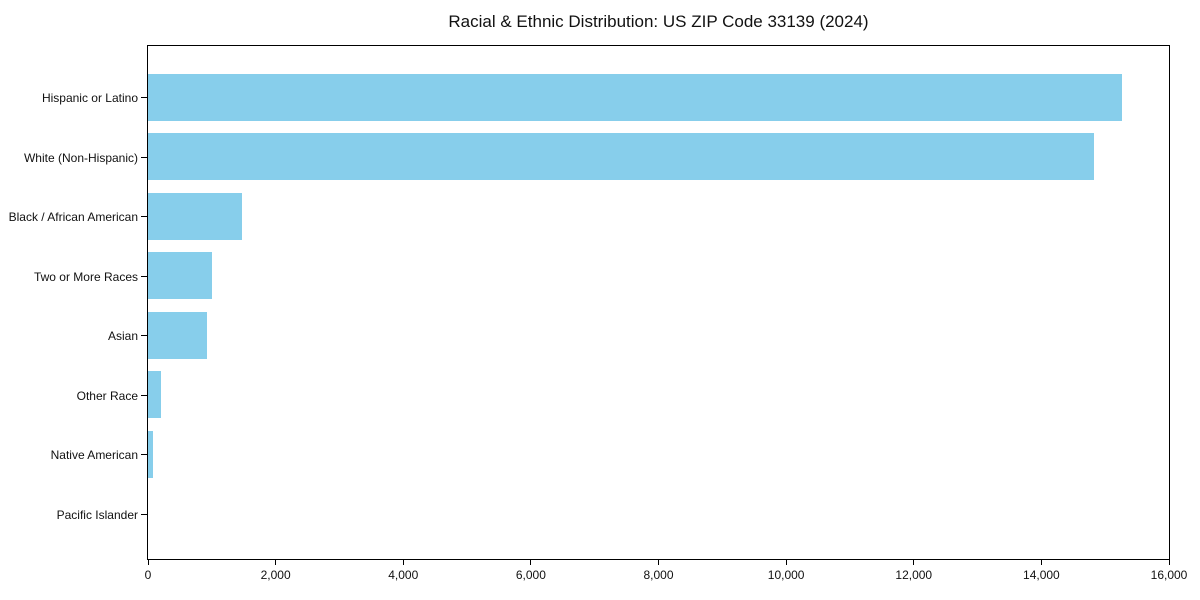 The image size is (1200, 600). Describe the element at coordinates (195, 216) in the screenshot. I see `bar-black-african-american` at that location.